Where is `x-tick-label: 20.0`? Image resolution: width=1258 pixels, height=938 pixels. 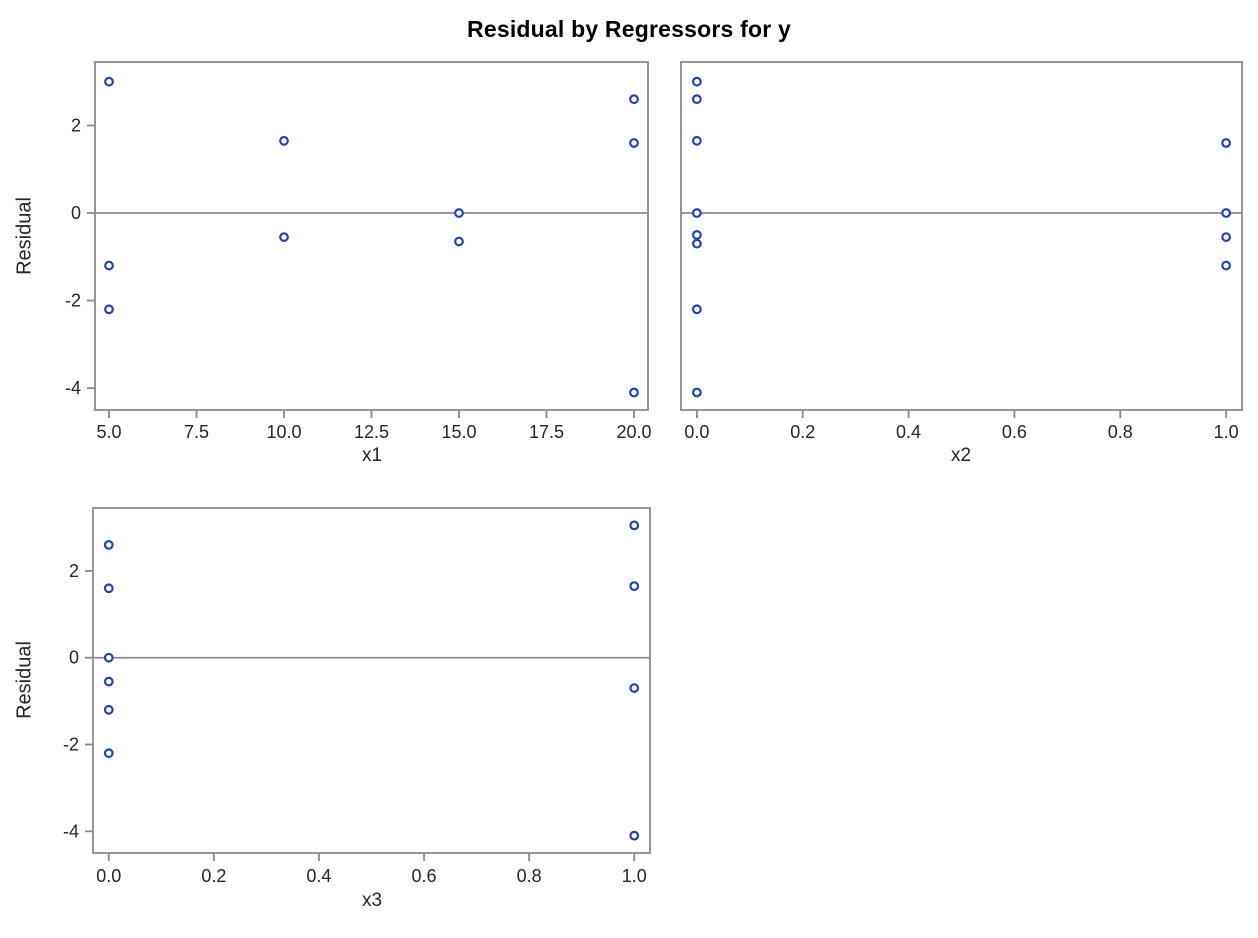 x-tick-label: 20.0 is located at coordinates (633, 432).